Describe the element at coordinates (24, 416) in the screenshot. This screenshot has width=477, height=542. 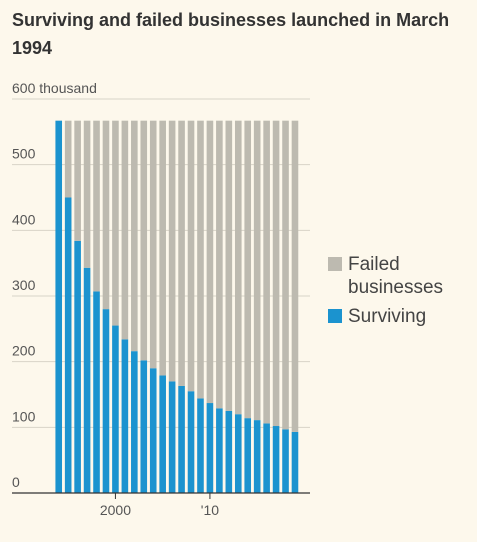
I see `y-tick-label: 100` at that location.